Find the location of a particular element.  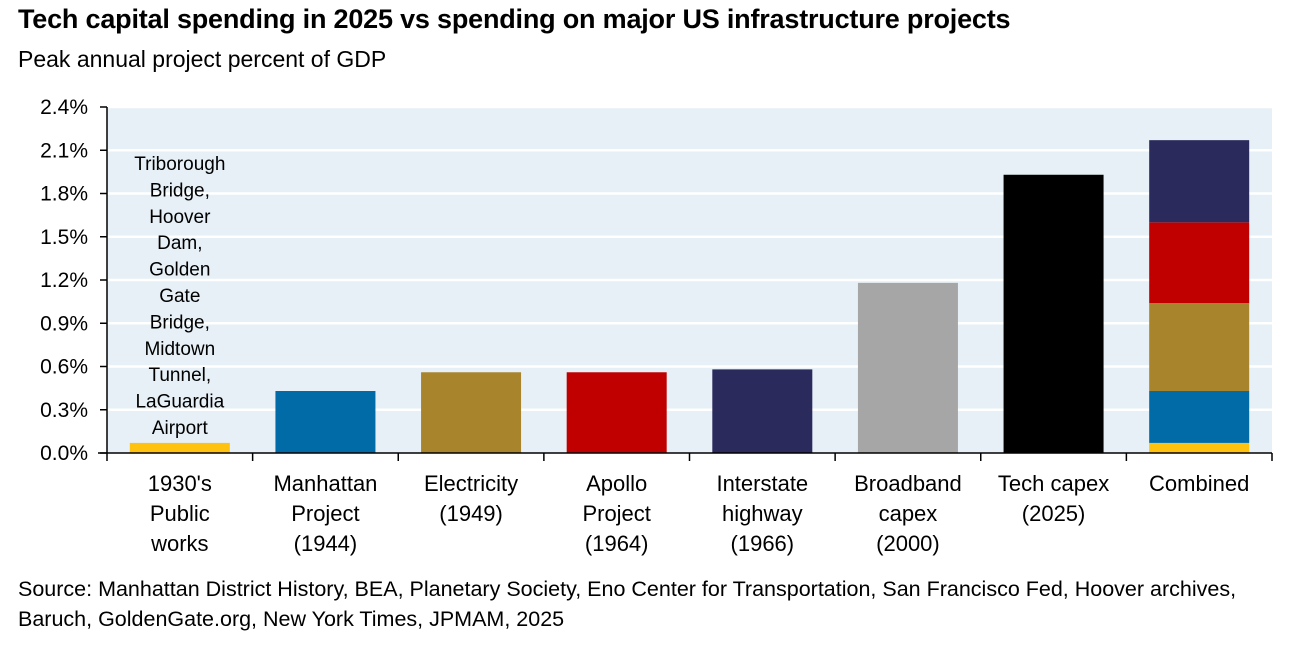

x-category-label: Broadband capex (2000) is located at coordinates (908, 513).